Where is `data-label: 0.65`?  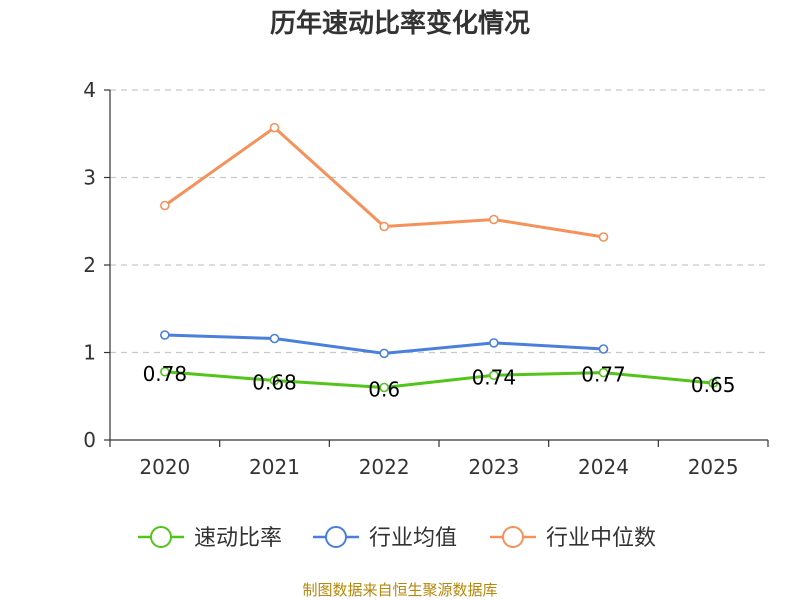 data-label: 0.65 is located at coordinates (713, 385).